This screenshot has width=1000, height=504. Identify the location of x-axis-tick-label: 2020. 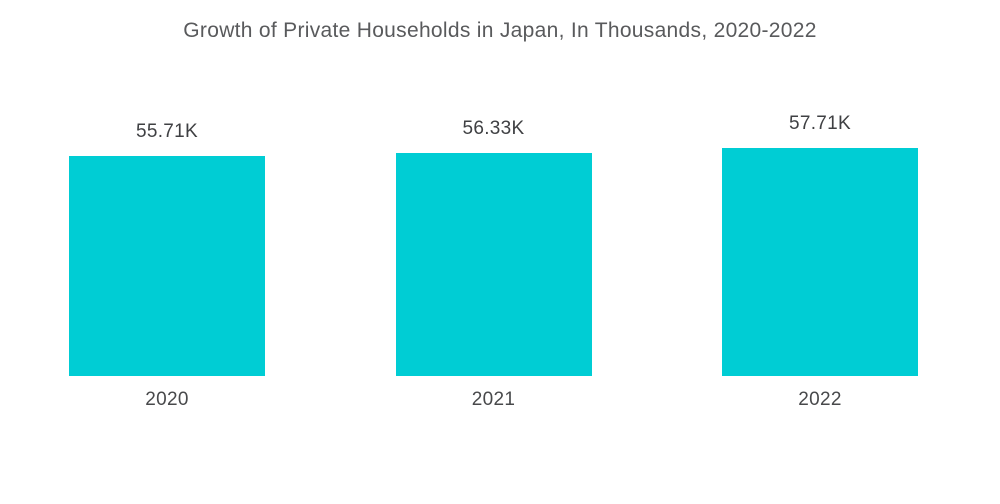
(167, 399).